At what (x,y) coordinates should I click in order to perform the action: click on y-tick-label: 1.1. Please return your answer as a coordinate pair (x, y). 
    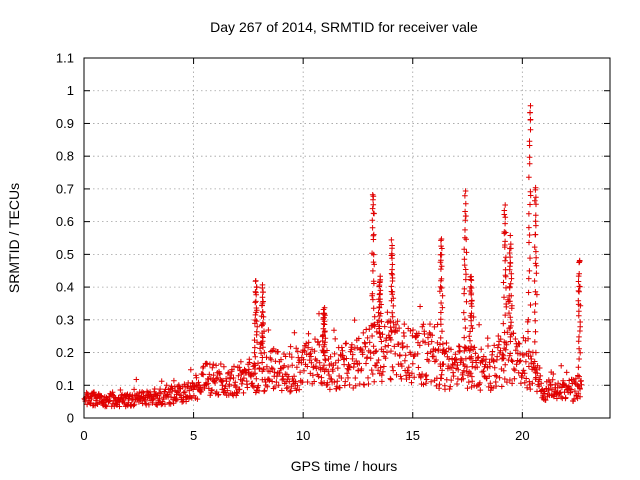
    Looking at the image, I should click on (65, 58).